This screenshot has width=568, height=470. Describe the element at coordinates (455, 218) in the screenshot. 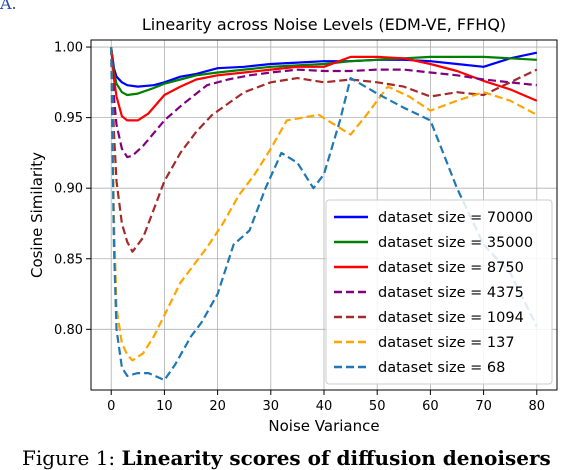

I see `legend-label: dataset size = 70000` at that location.